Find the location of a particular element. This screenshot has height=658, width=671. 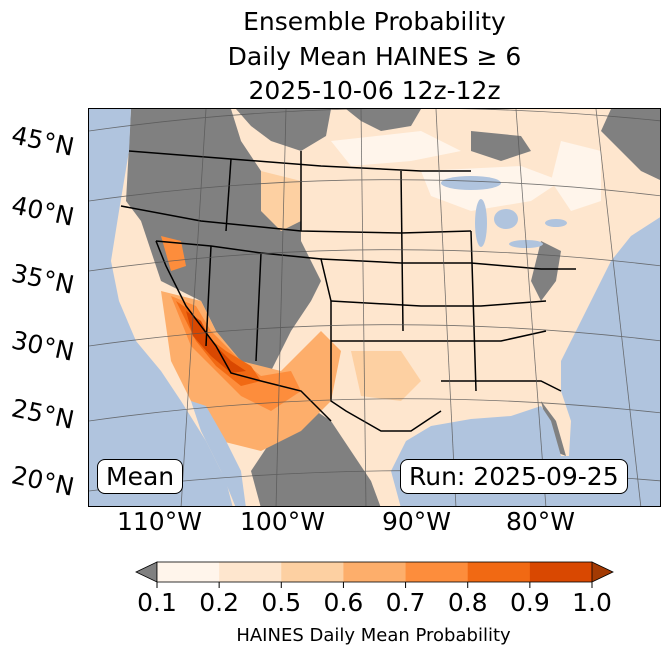

lon-label-90: 90°W is located at coordinates (417, 521).